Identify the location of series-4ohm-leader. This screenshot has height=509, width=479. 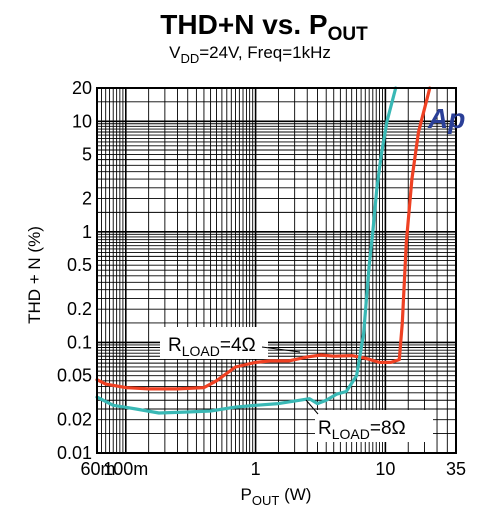
(281, 349).